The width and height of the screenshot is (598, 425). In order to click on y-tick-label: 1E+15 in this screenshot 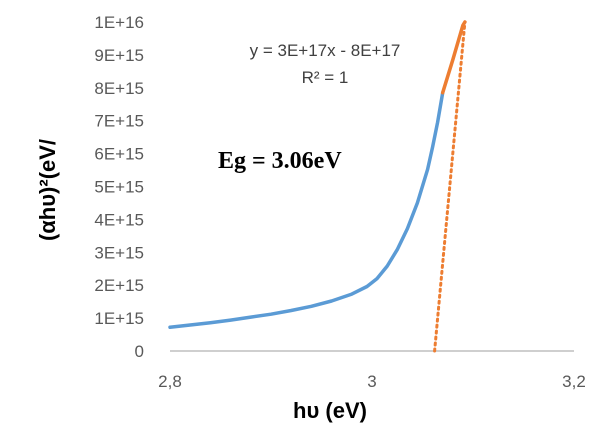, I will do `click(119, 318)`.